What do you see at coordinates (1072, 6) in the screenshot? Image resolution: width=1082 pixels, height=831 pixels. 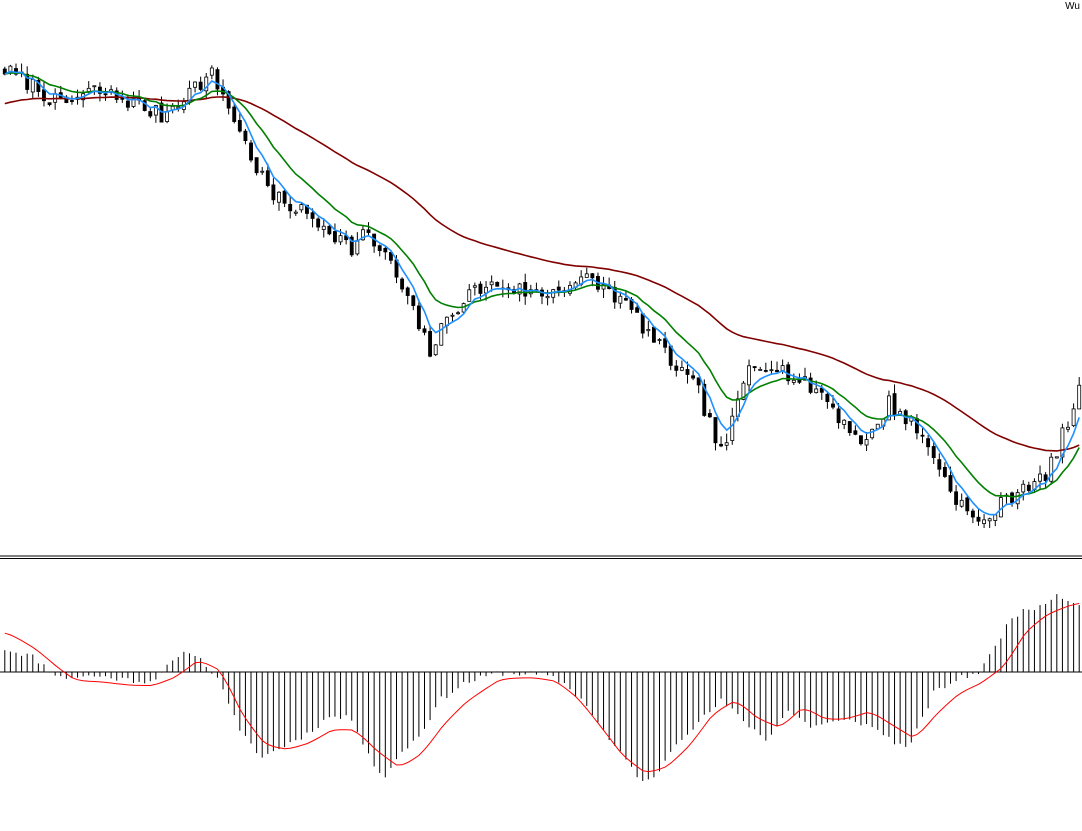 I see `corner-label: Wu` at bounding box center [1072, 6].